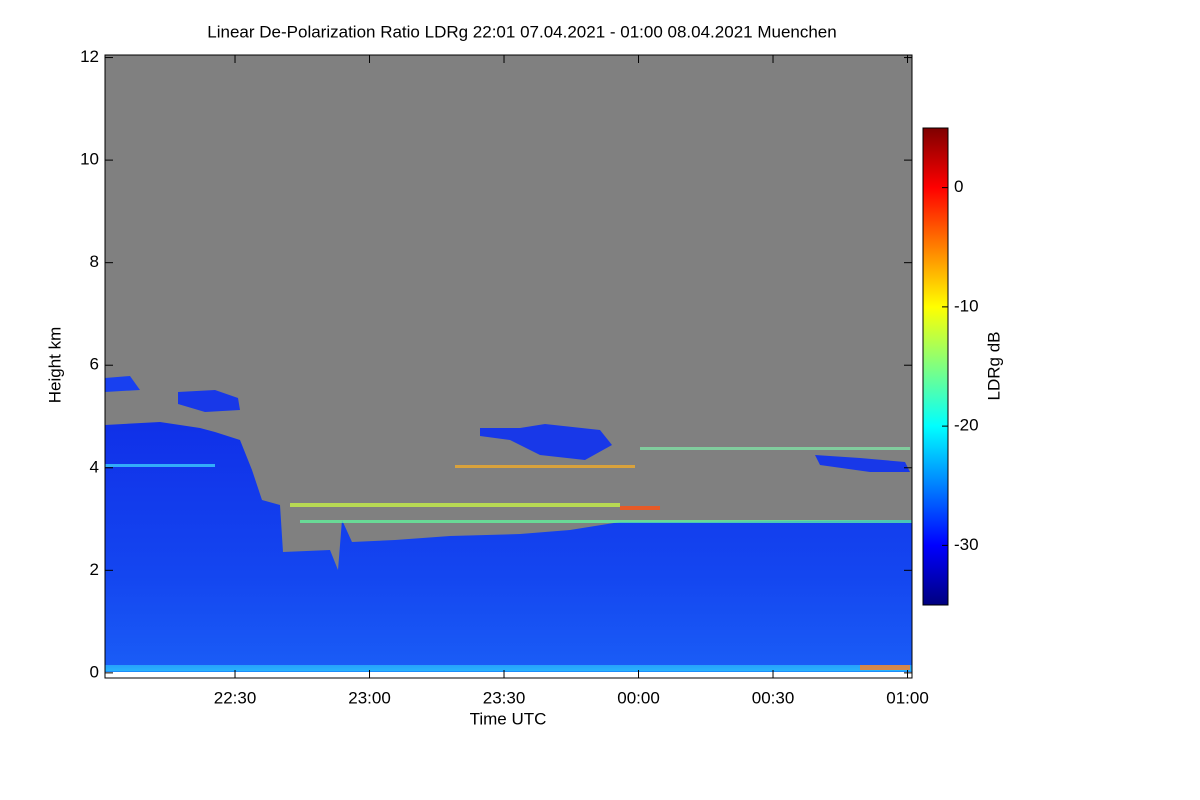 The width and height of the screenshot is (1200, 800). What do you see at coordinates (958, 186) in the screenshot?
I see `colorbar-tick-label: 0` at bounding box center [958, 186].